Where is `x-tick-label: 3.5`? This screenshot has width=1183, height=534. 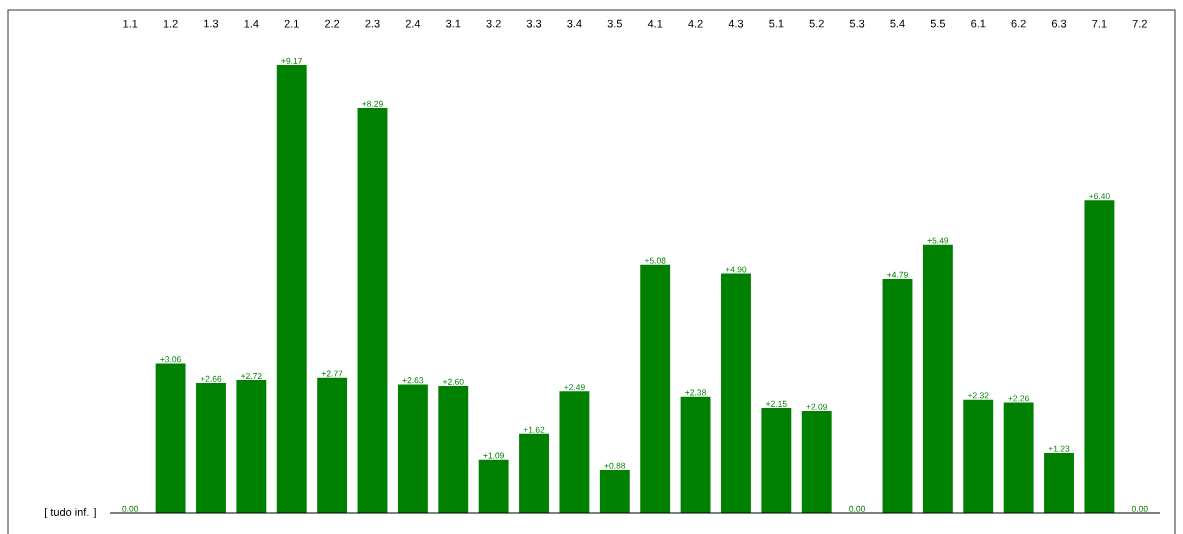
x-tick-label: 3.5 is located at coordinates (614, 23).